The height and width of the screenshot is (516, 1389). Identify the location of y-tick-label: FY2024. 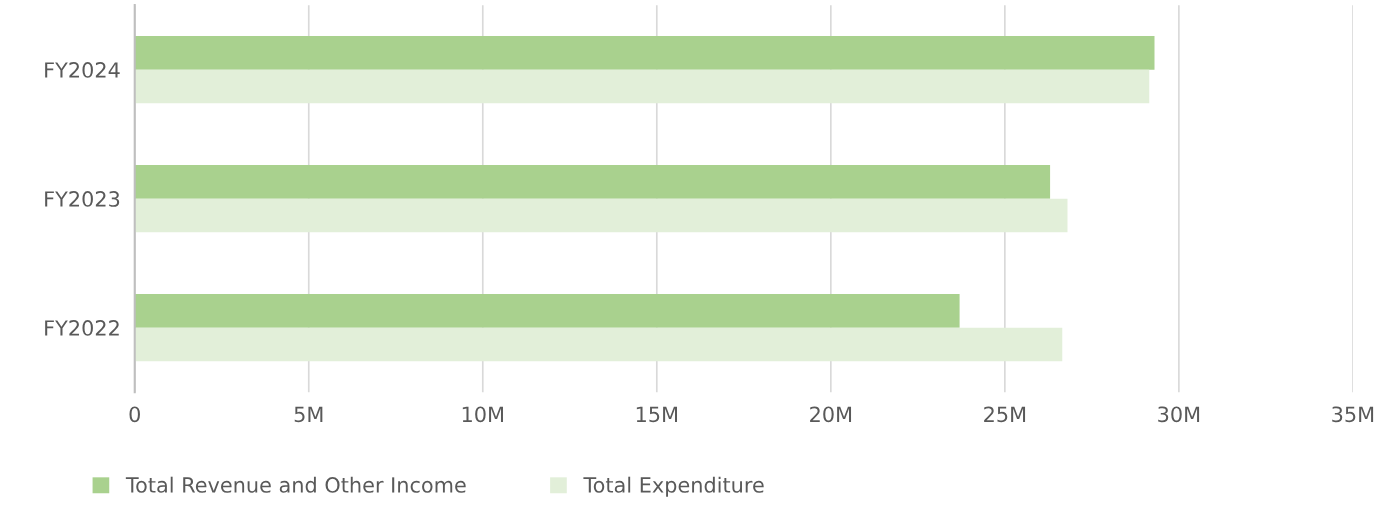
(82, 70).